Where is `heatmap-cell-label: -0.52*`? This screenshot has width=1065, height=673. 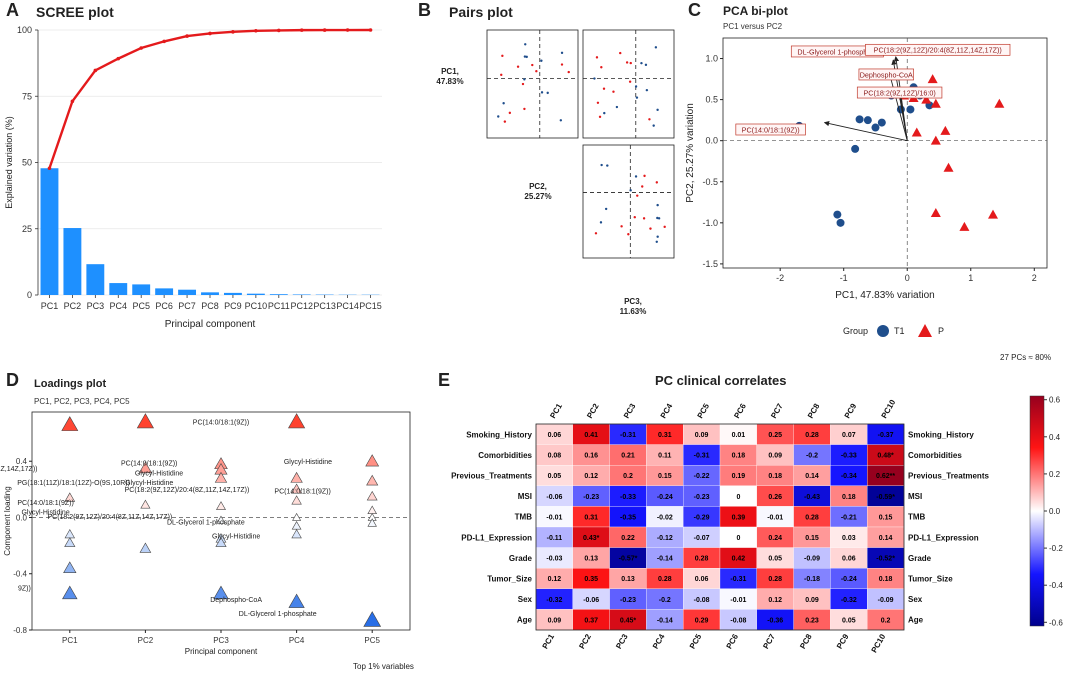 heatmap-cell-label: -0.52* is located at coordinates (885, 559).